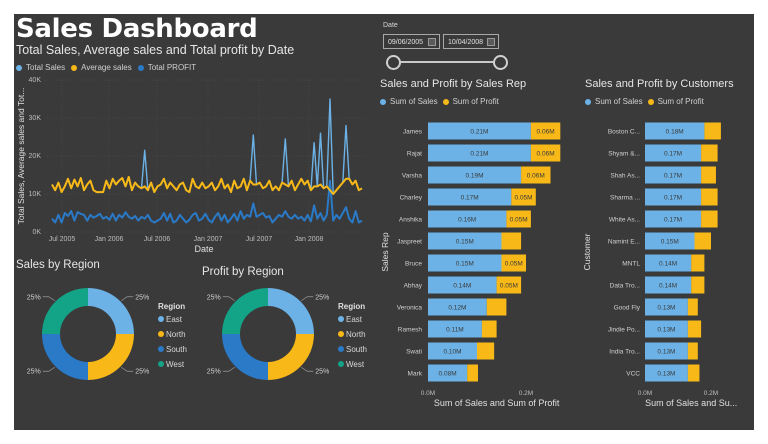  What do you see at coordinates (410, 330) in the screenshot?
I see `category-label: Ramesh` at bounding box center [410, 330].